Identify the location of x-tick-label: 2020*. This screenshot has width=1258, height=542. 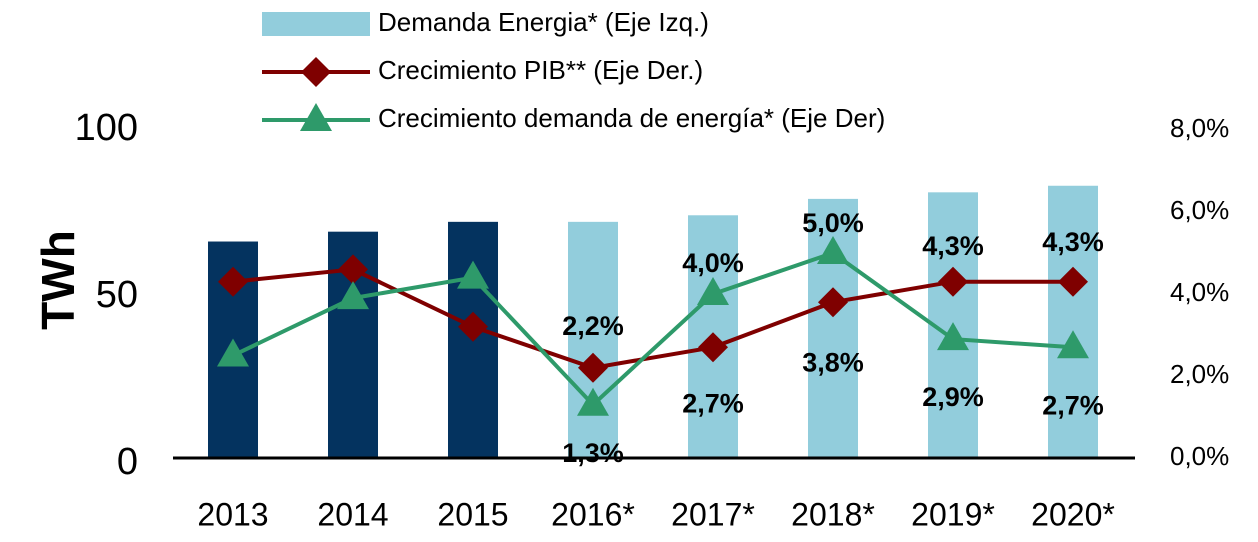
(1073, 514).